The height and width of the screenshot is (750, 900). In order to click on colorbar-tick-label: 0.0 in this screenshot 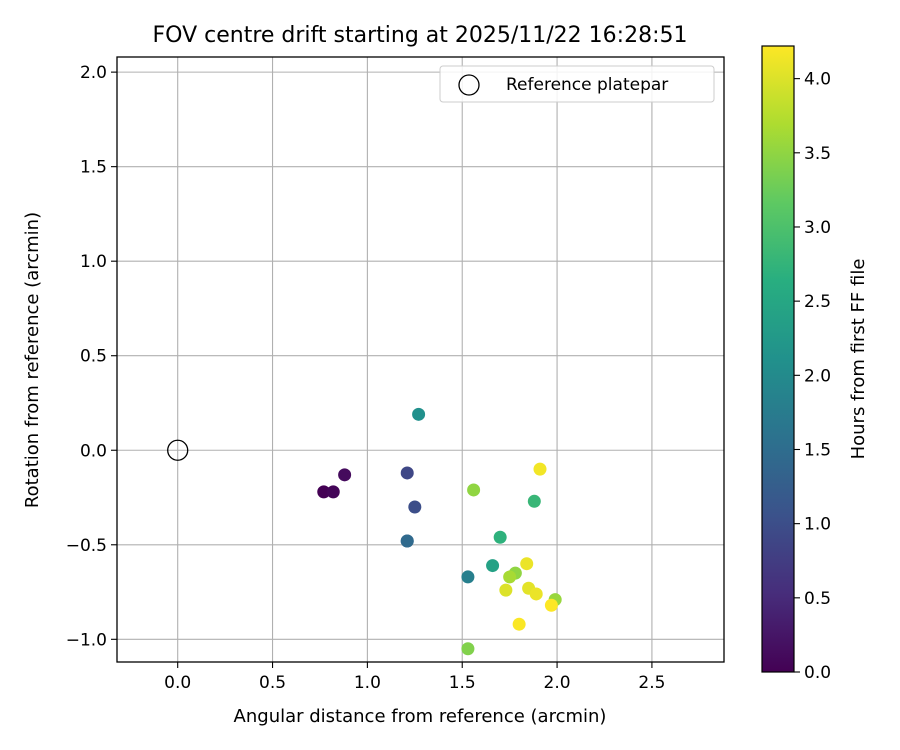, I will do `click(817, 673)`.